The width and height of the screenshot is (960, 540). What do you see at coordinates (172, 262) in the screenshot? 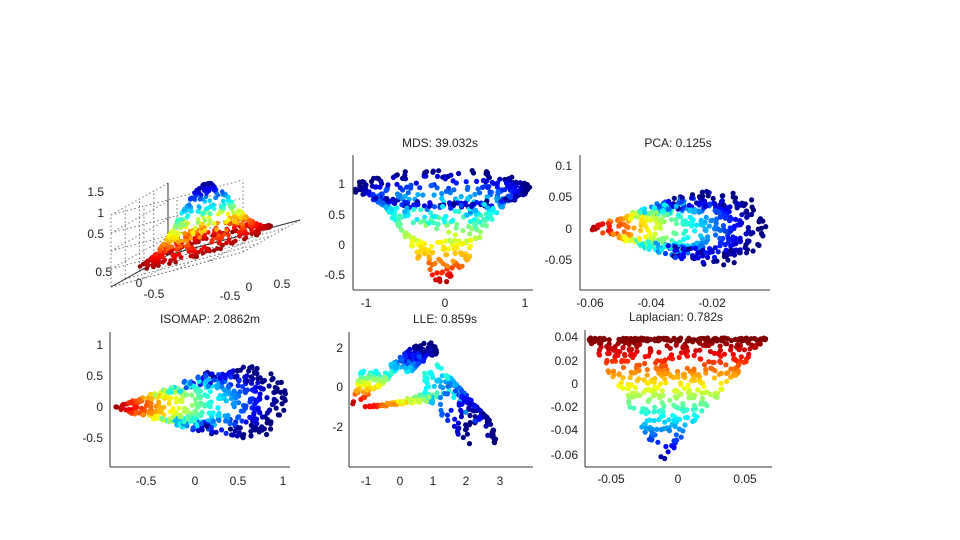
I see `grid-line` at bounding box center [172, 262].